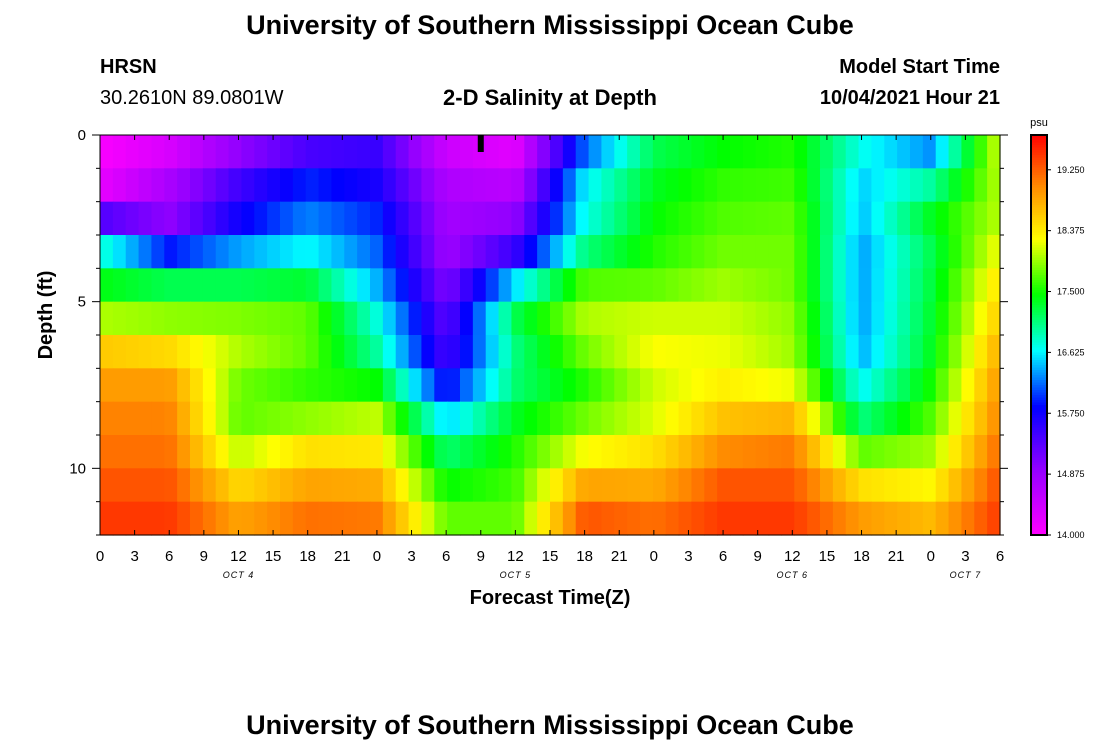 The height and width of the screenshot is (750, 1100). I want to click on y-tick-label: 10, so click(77, 468).